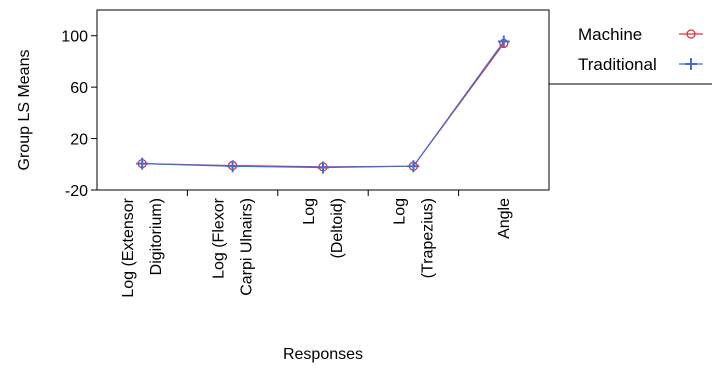 The image size is (712, 370). Describe the element at coordinates (247, 247) in the screenshot. I see `x-tick-label: Carpi Ulnairs)` at that location.